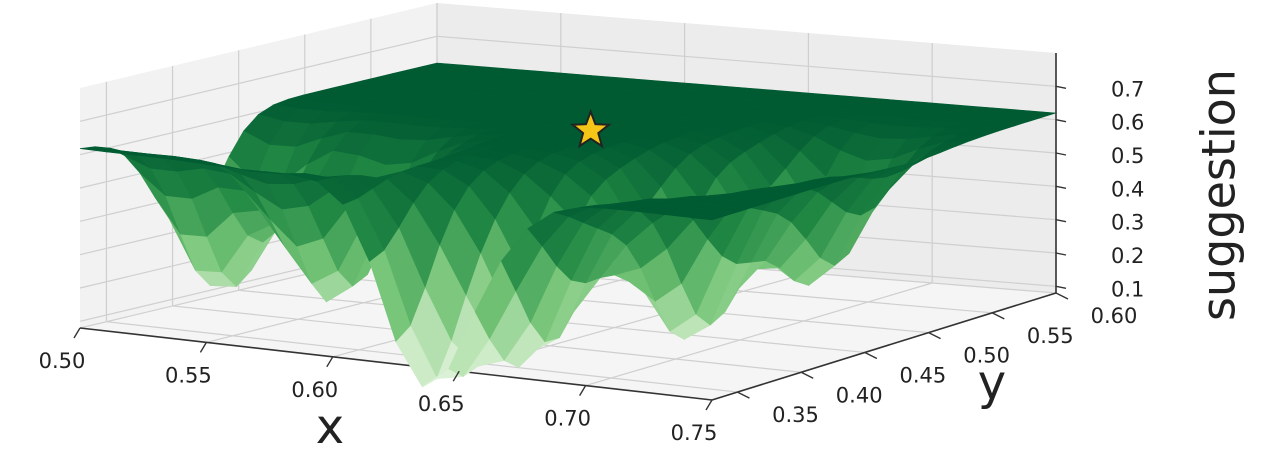 The image size is (1281, 466). I want to click on y-axis-line, so click(884, 346).